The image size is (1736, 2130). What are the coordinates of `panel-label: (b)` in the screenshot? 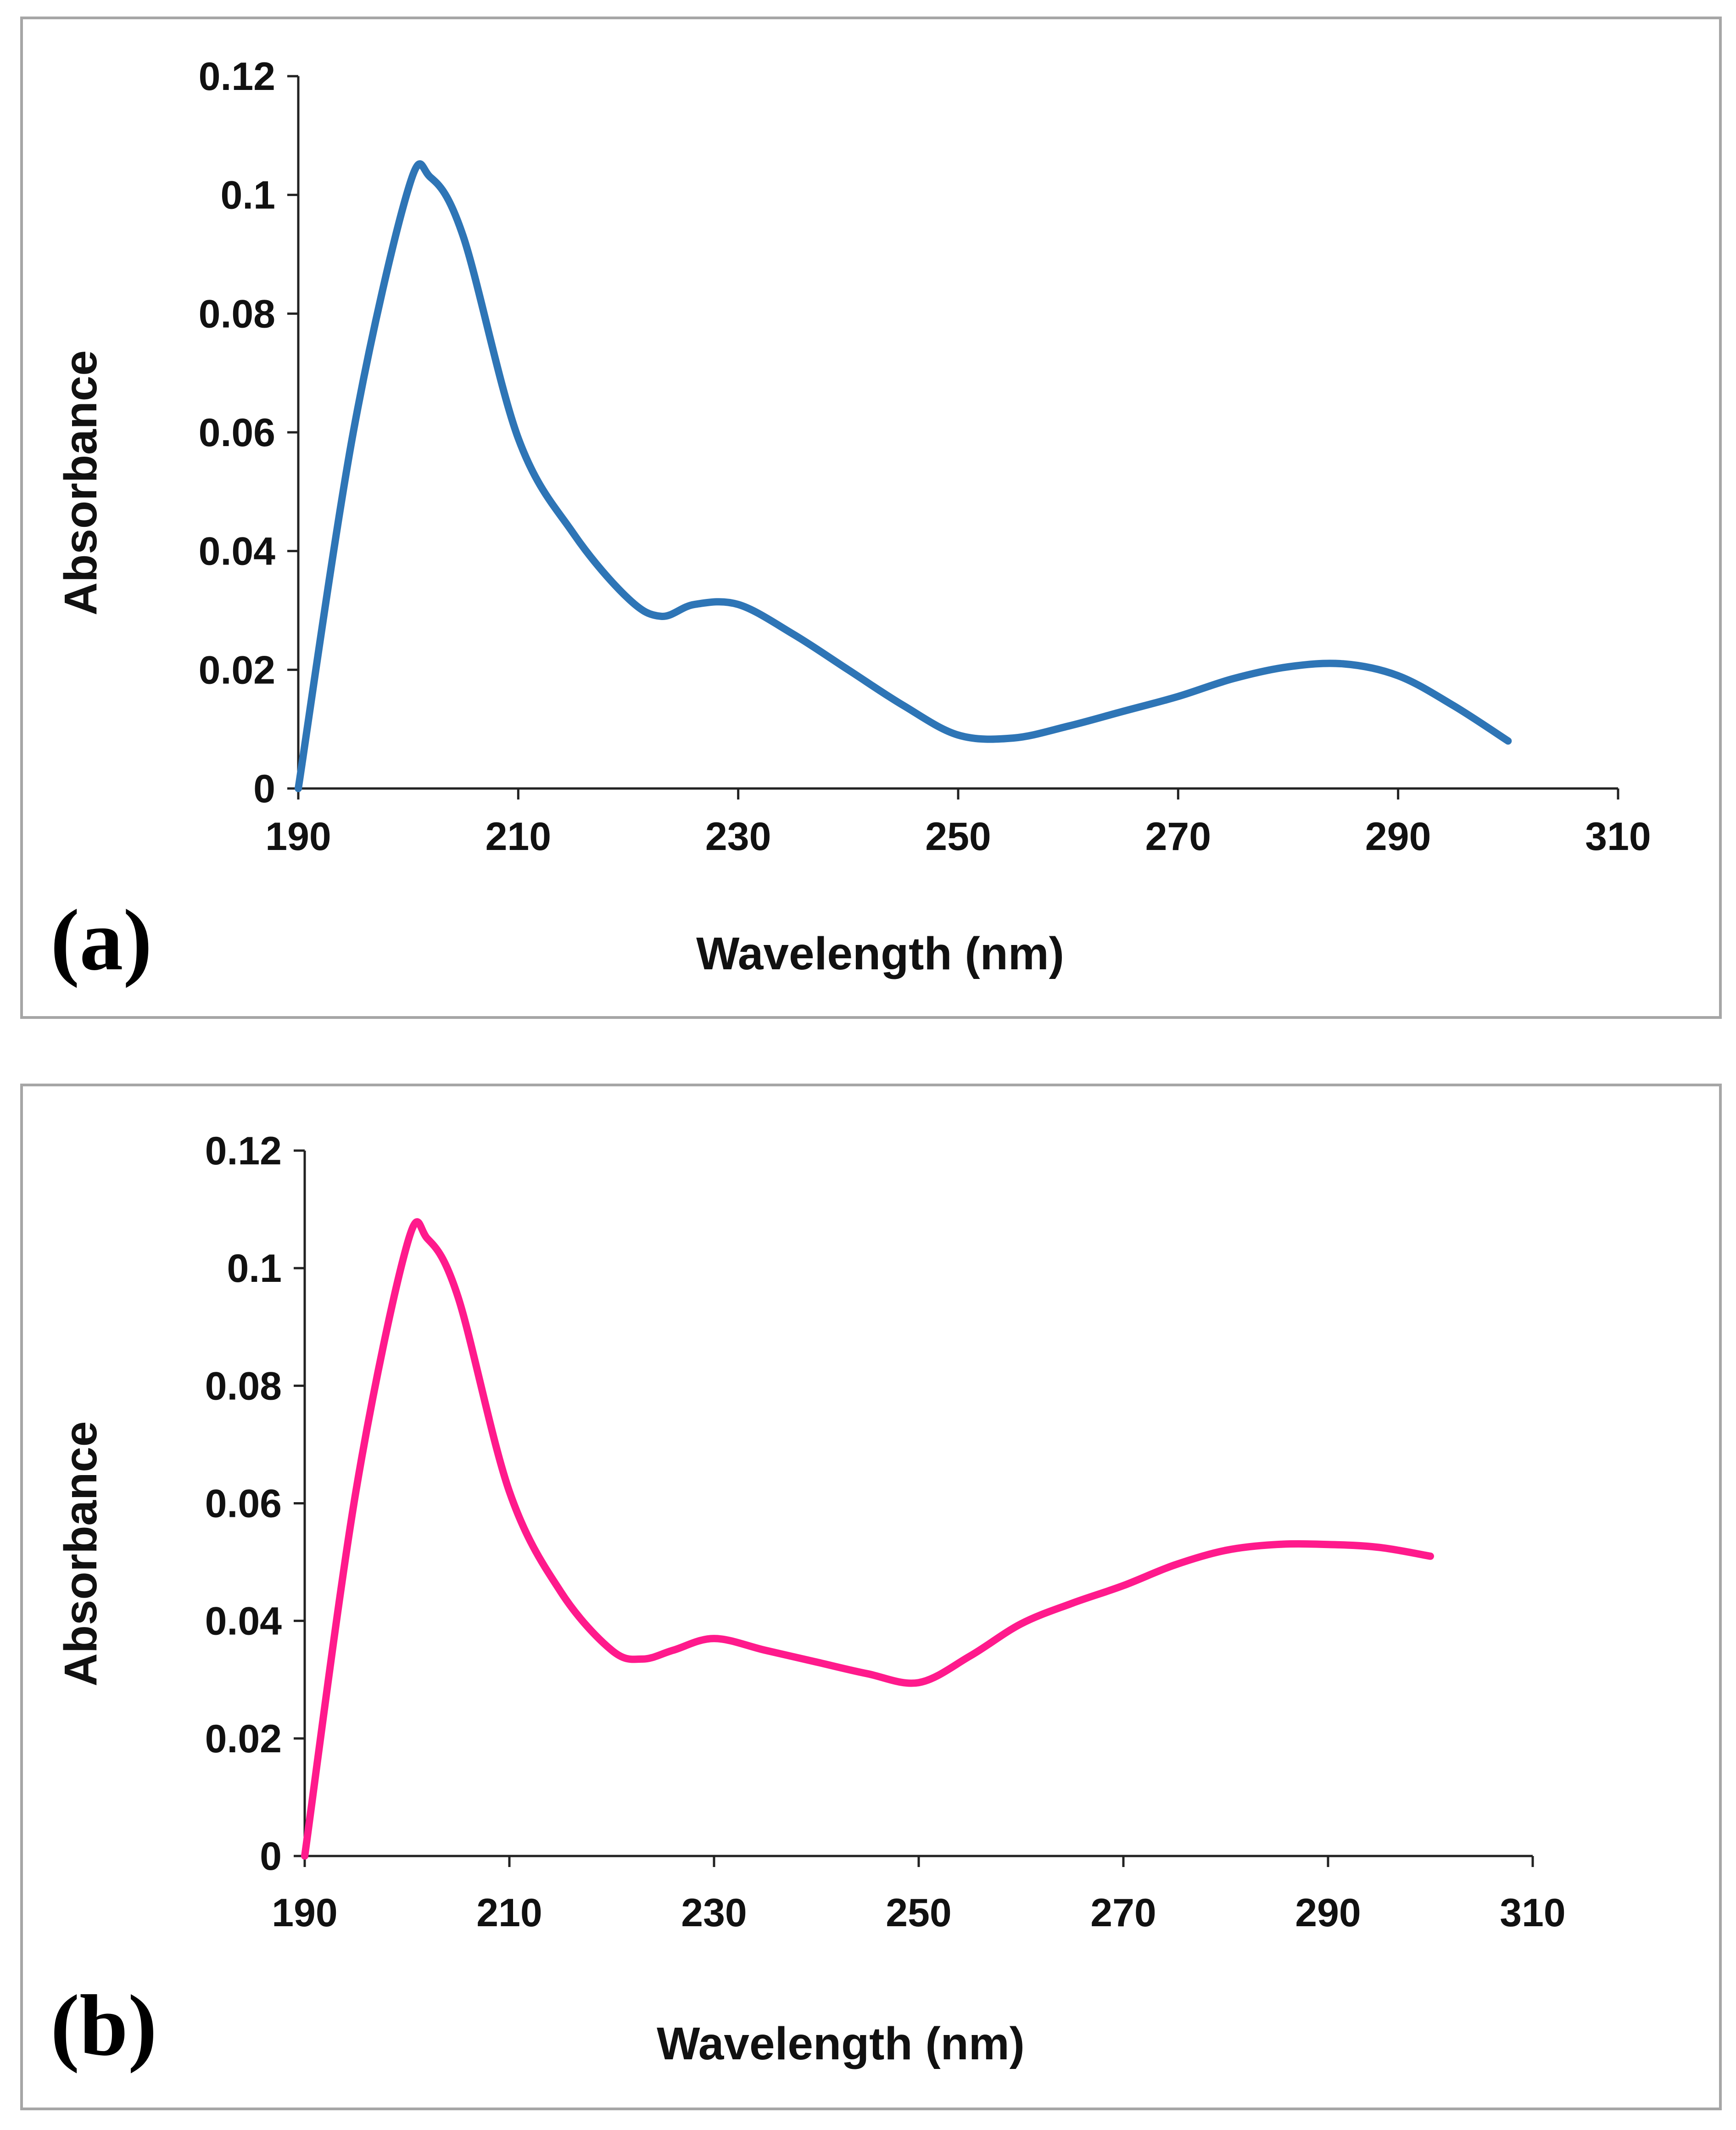 It's located at (103, 2026).